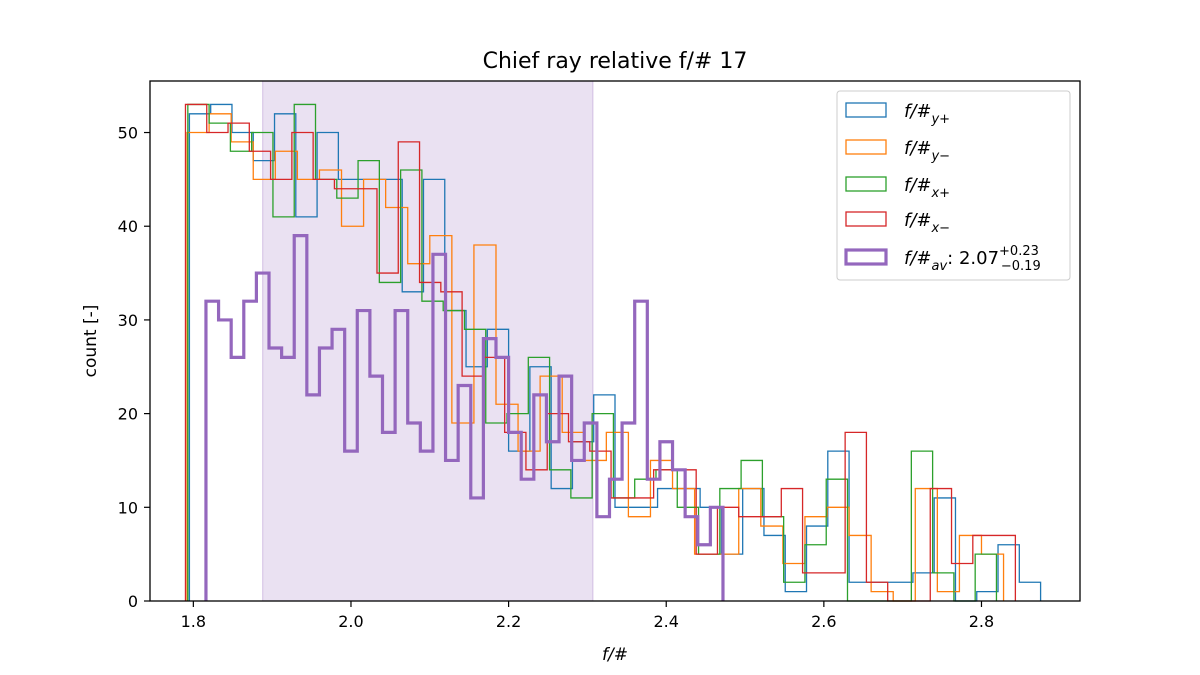  I want to click on y-tick-label: 40, so click(128, 226).